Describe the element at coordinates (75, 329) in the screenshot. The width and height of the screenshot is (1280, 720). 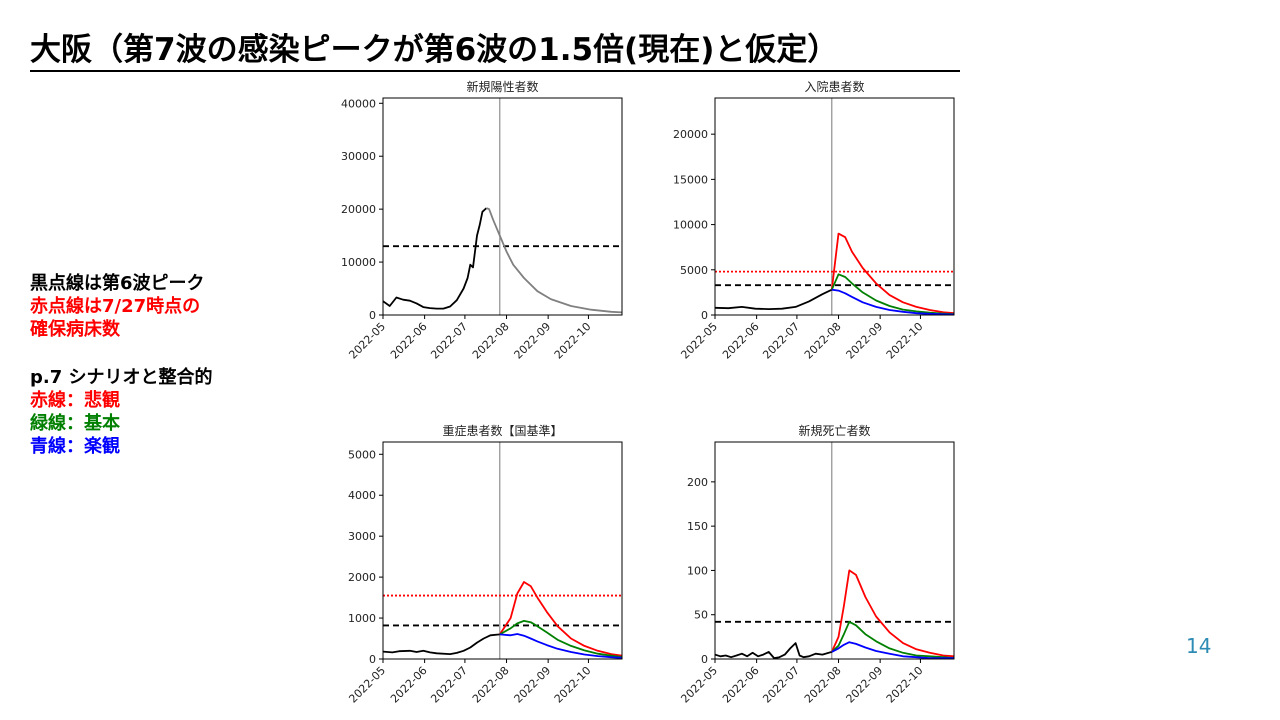
I see `red-dotted-note-line2: 確保病床数` at that location.